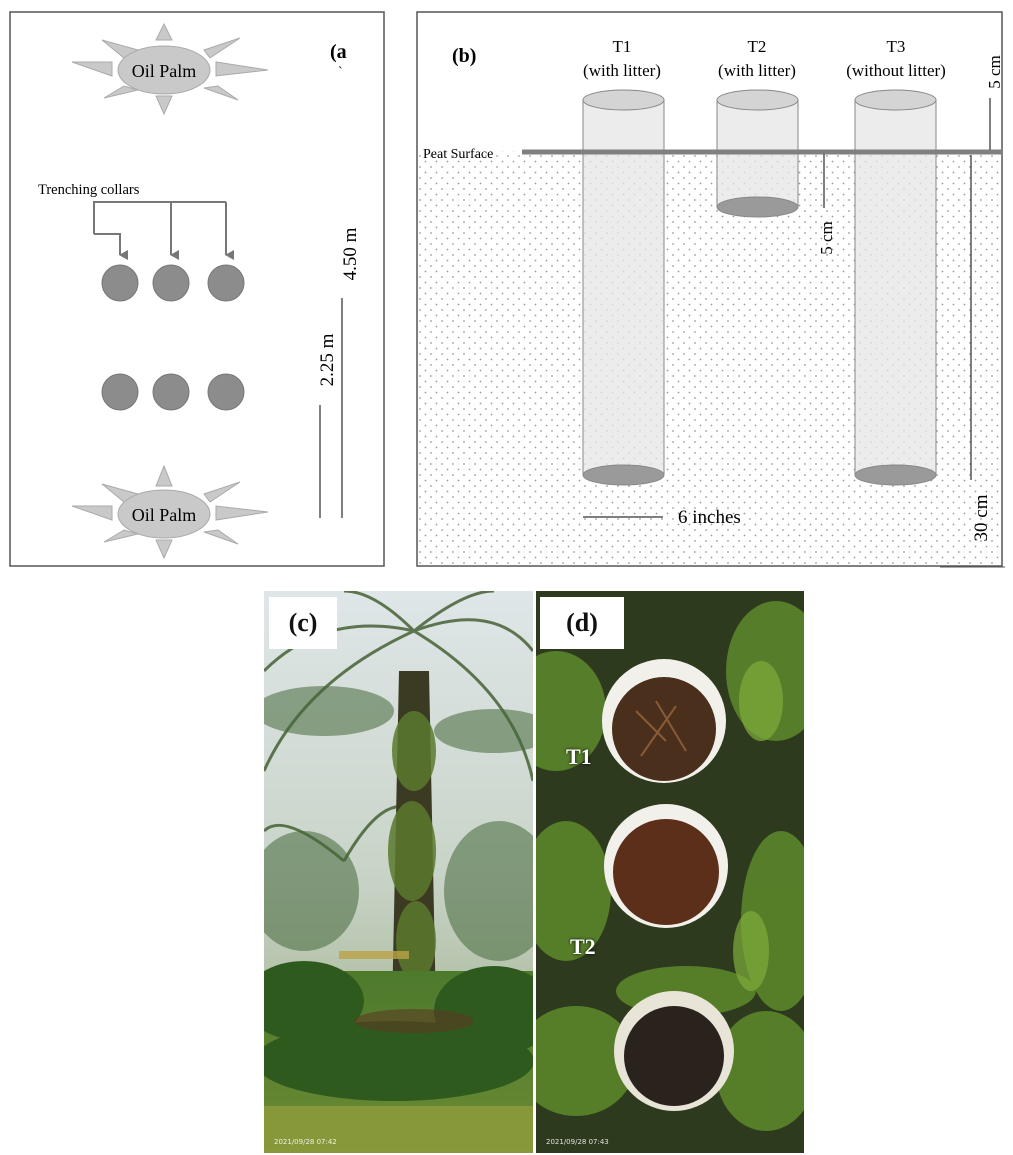 This screenshot has width=1013, height=1155. What do you see at coordinates (327, 359) in the screenshot?
I see `dimension-inner-label: 2.25 m` at bounding box center [327, 359].